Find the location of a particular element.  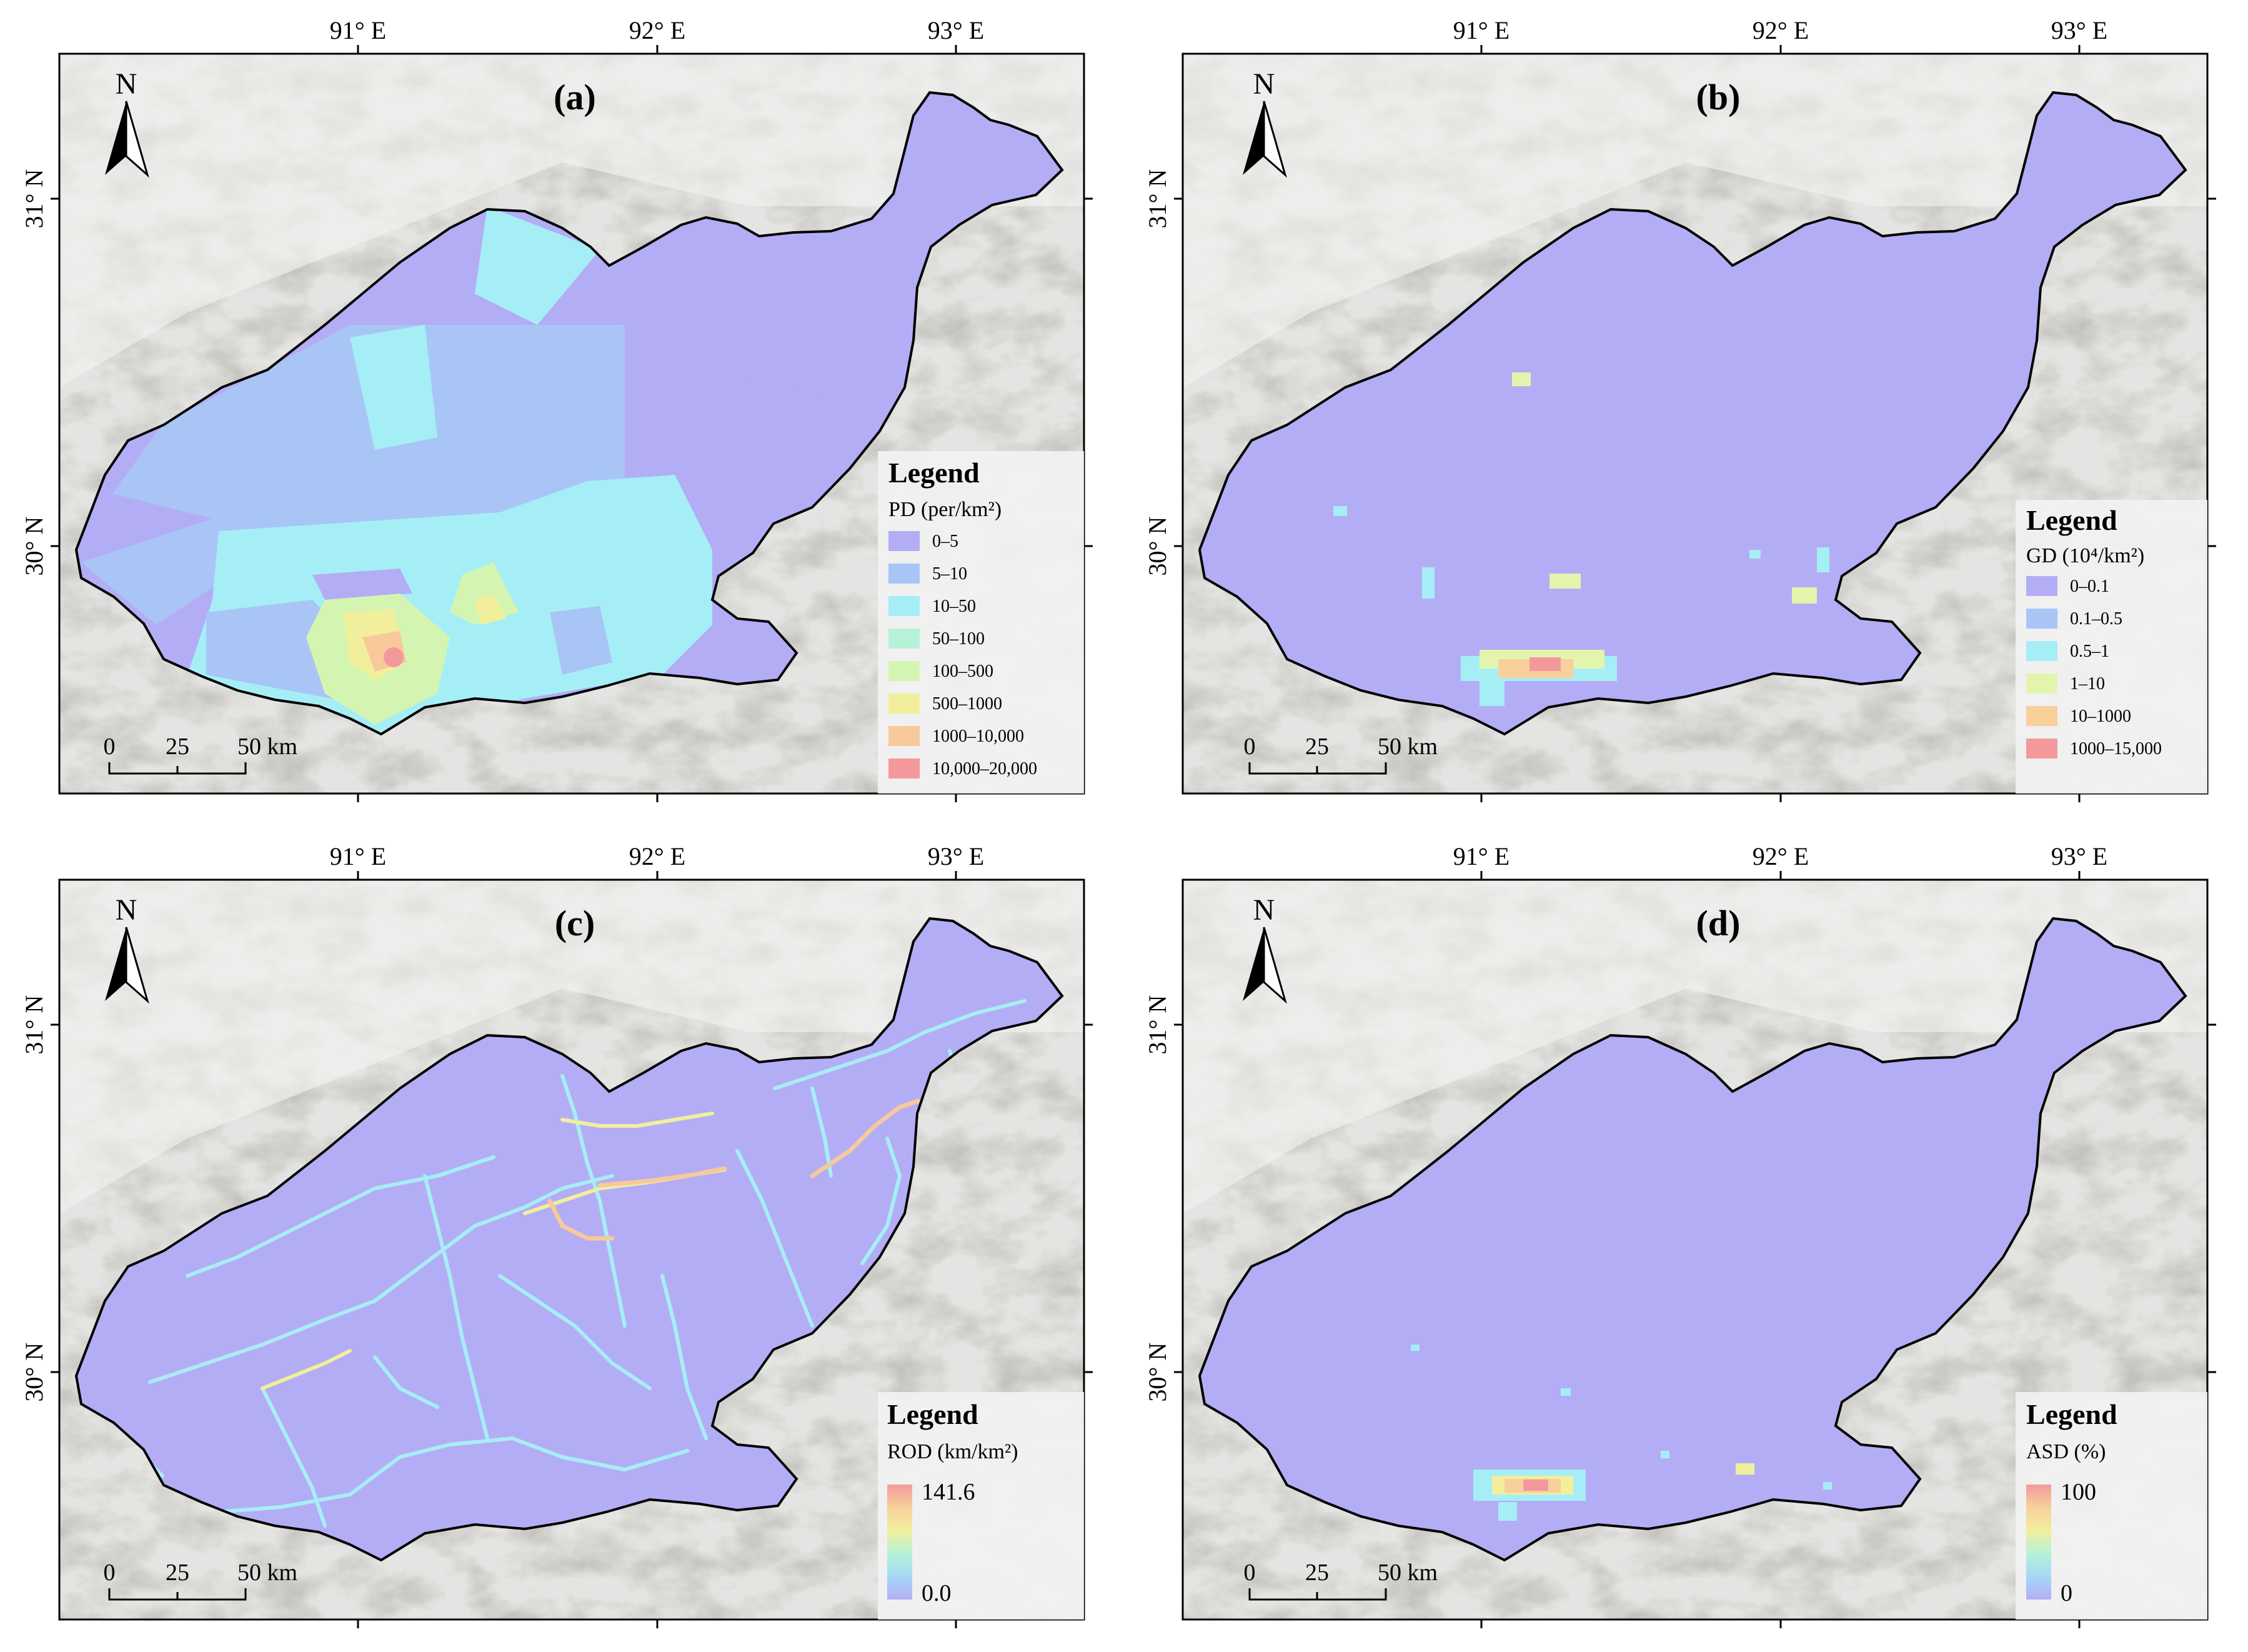

pd-zones is located at coordinates (484, 470).